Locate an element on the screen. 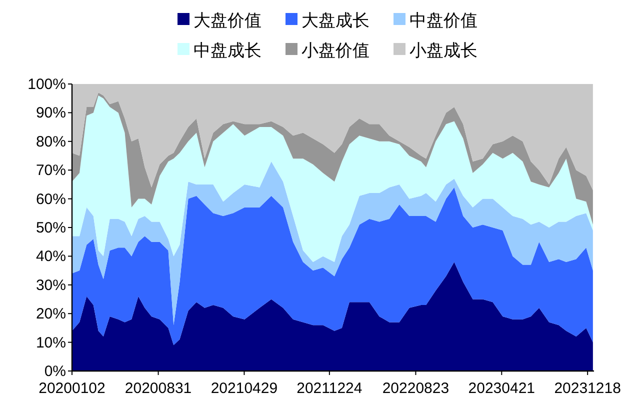 Image resolution: width=631 pixels, height=401 pixels. x-tick-label: 20230421 is located at coordinates (502, 388).